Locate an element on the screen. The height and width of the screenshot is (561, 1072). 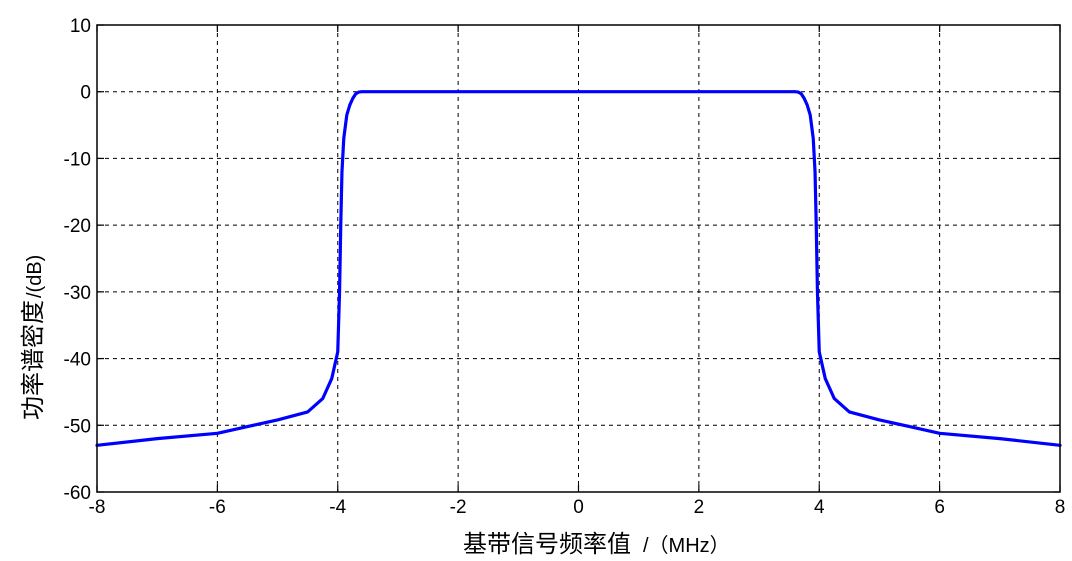
x-tick-labels: -8 -6 -4 -2 0 2 4 6 8 is located at coordinates (577, 507).